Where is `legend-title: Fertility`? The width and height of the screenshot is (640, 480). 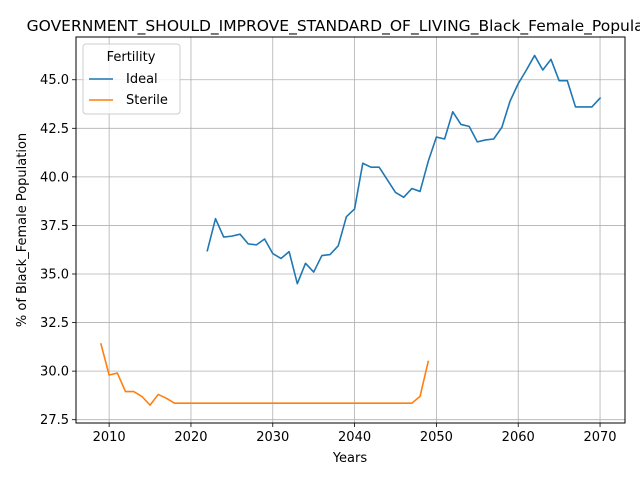
legend-title: Fertility is located at coordinates (131, 57).